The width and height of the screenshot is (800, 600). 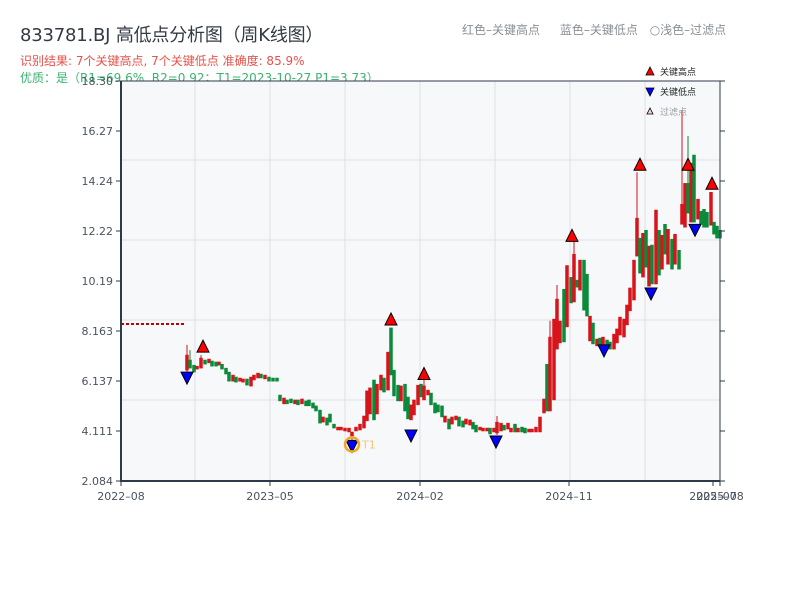 I want to click on y-tick-label: 12.22, so click(x=98, y=231).